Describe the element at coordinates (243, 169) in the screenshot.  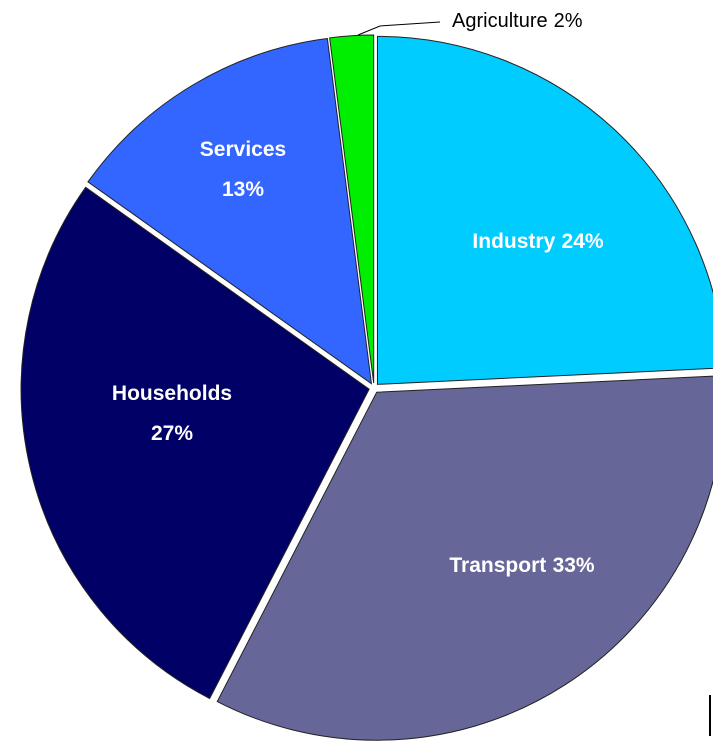
I see `slice-label: Services 13%` at that location.